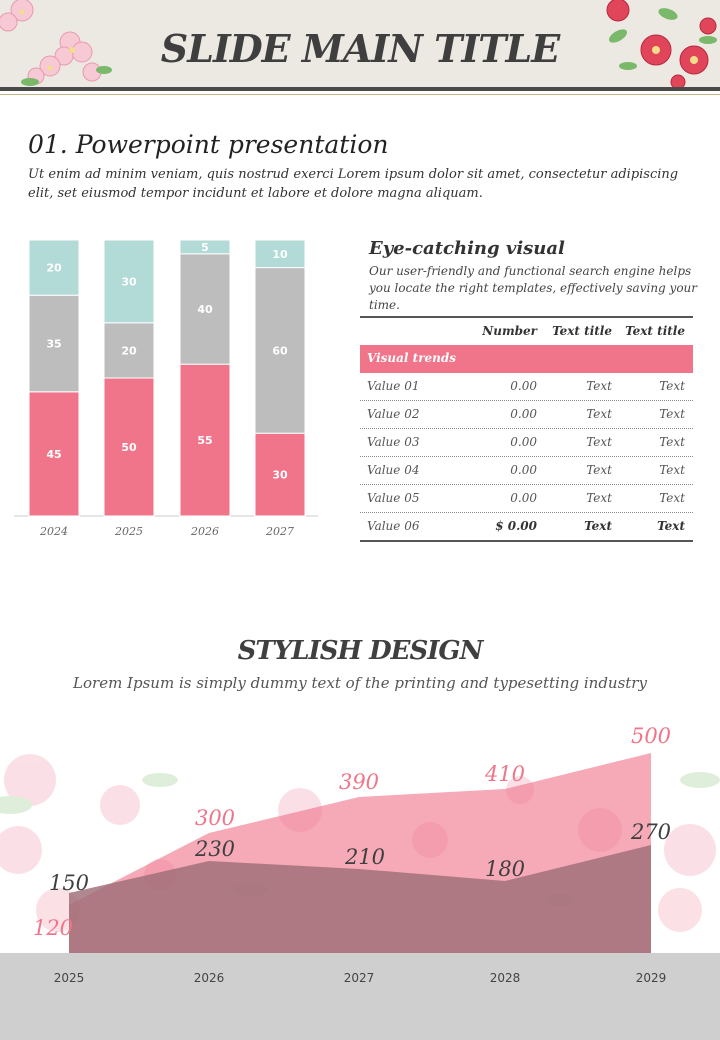 This screenshot has width=720, height=1040. Describe the element at coordinates (516, 526) in the screenshot. I see `table-cell: $ 0.00` at that location.